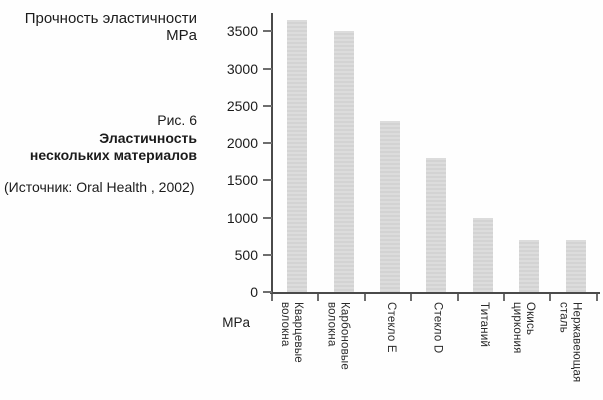 This screenshot has height=400, width=603. I want to click on source-note: (Источник: Oral Health , 2002), so click(99, 187).